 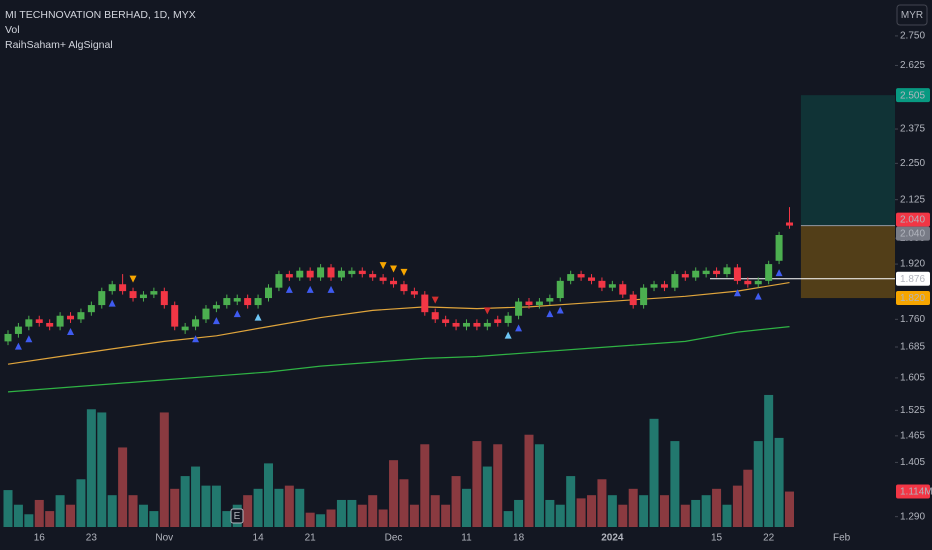 I want to click on y-tick-label: 1.605, so click(x=912, y=378).